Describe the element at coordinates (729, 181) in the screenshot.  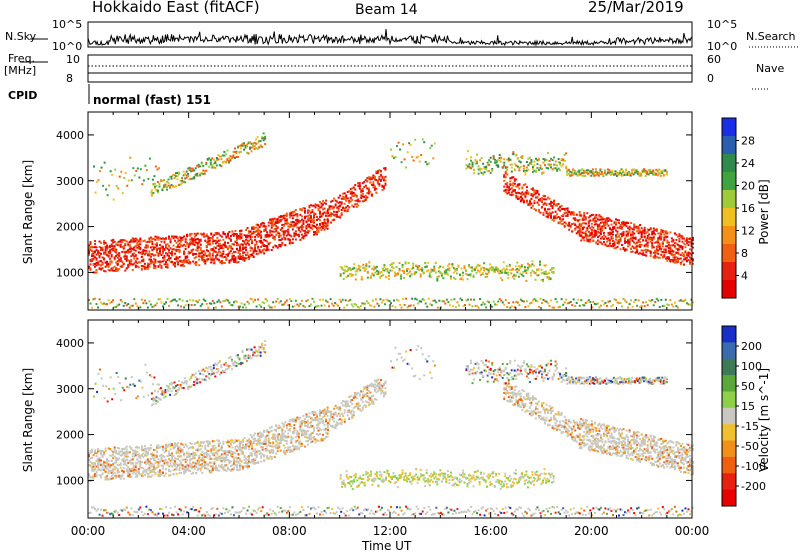
I see `colorbar-segment` at that location.